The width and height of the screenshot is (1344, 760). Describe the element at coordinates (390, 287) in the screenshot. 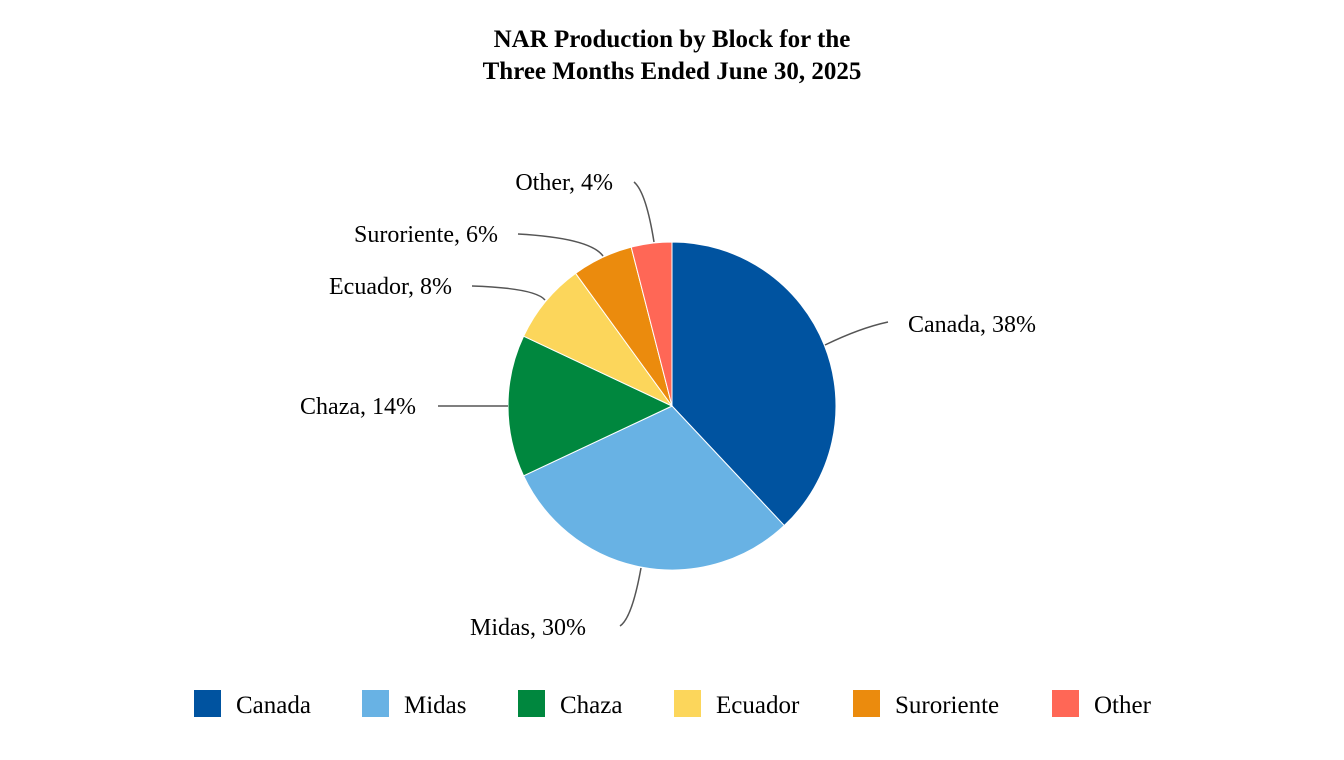

I see `slice-label-ecuador: Ecuador, 8%` at that location.